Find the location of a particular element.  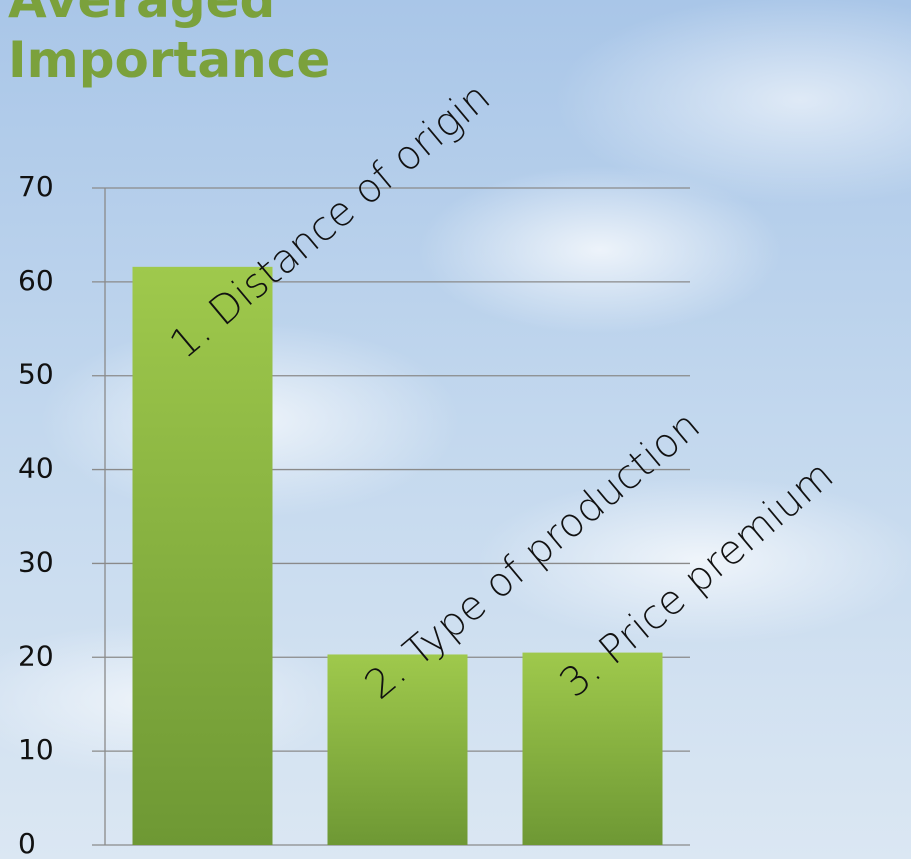

y-tick-label: 40 is located at coordinates (36, 468).